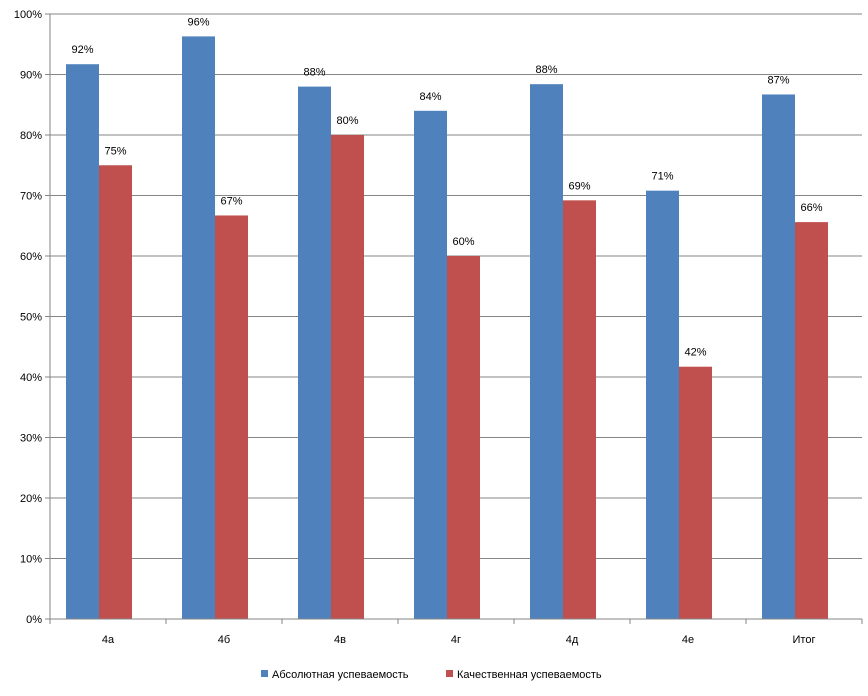 The width and height of the screenshot is (868, 696). What do you see at coordinates (31, 499) in the screenshot?
I see `y-tick-label: 20%` at bounding box center [31, 499].